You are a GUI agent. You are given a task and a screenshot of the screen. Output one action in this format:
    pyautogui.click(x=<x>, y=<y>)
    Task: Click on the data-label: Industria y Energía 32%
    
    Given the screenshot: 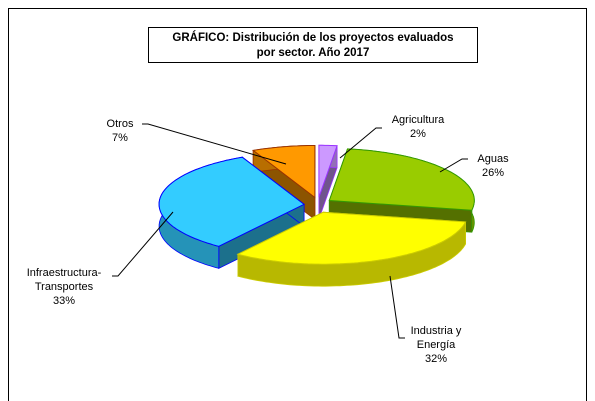 What is the action you would take?
    pyautogui.click(x=436, y=345)
    